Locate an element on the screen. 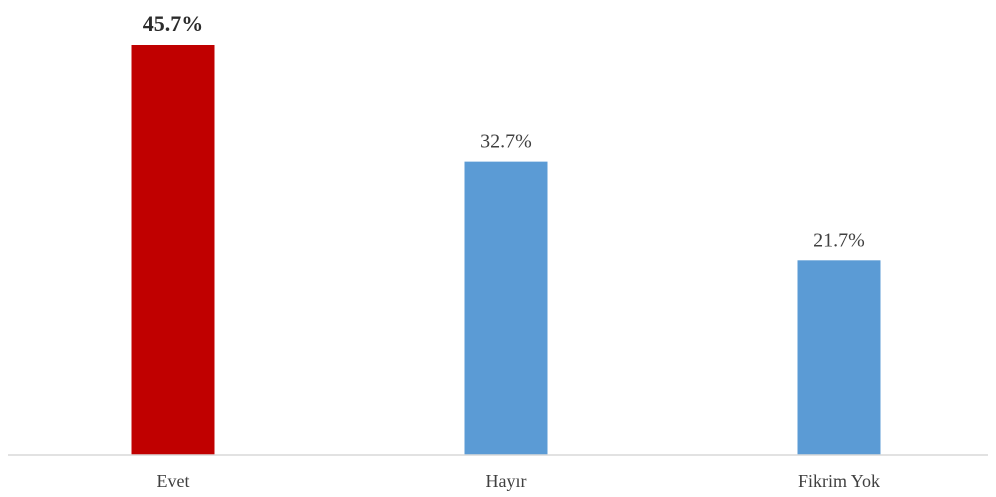 The width and height of the screenshot is (996, 497). category-labels-group: Evet Hayır Fikrim Yok is located at coordinates (519, 481).